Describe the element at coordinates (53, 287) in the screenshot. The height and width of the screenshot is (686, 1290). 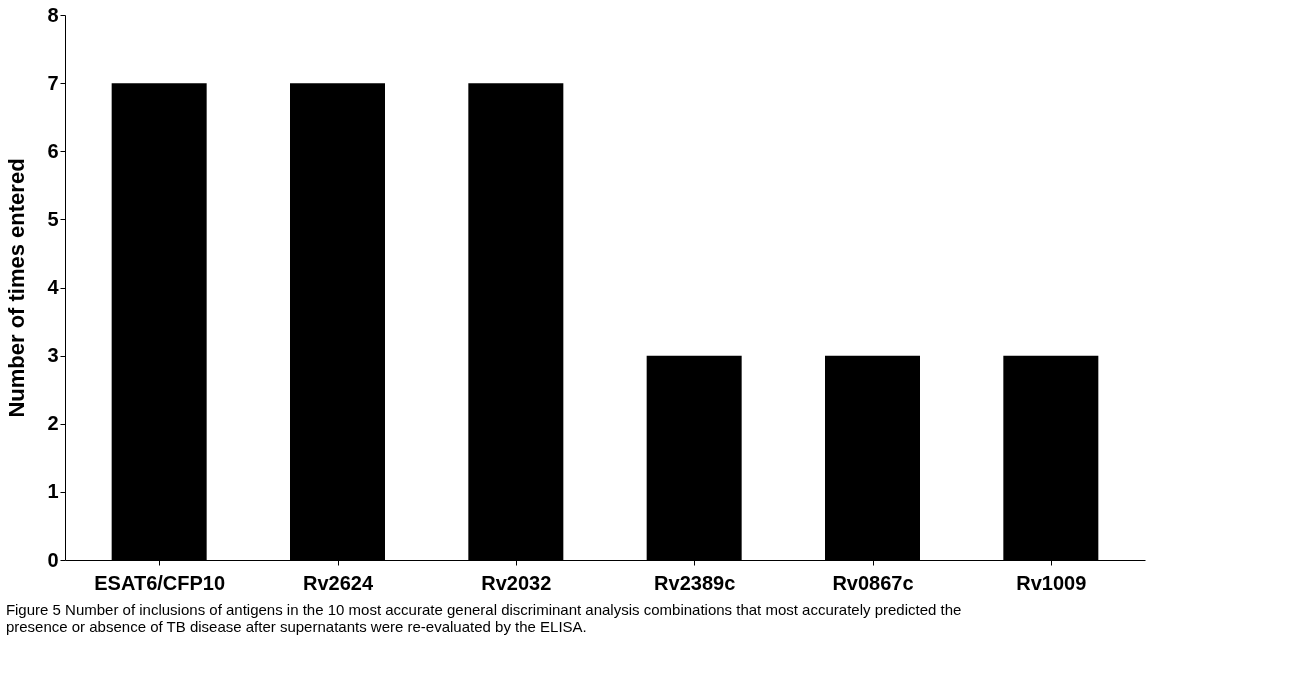
I see `y-tick-label: 4` at that location.